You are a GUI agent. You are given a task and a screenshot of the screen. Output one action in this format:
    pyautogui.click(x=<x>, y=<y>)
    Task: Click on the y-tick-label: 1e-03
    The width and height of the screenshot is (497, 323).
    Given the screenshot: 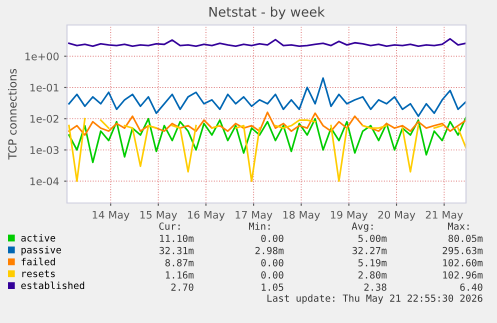 What is the action you would take?
    pyautogui.click(x=44, y=150)
    